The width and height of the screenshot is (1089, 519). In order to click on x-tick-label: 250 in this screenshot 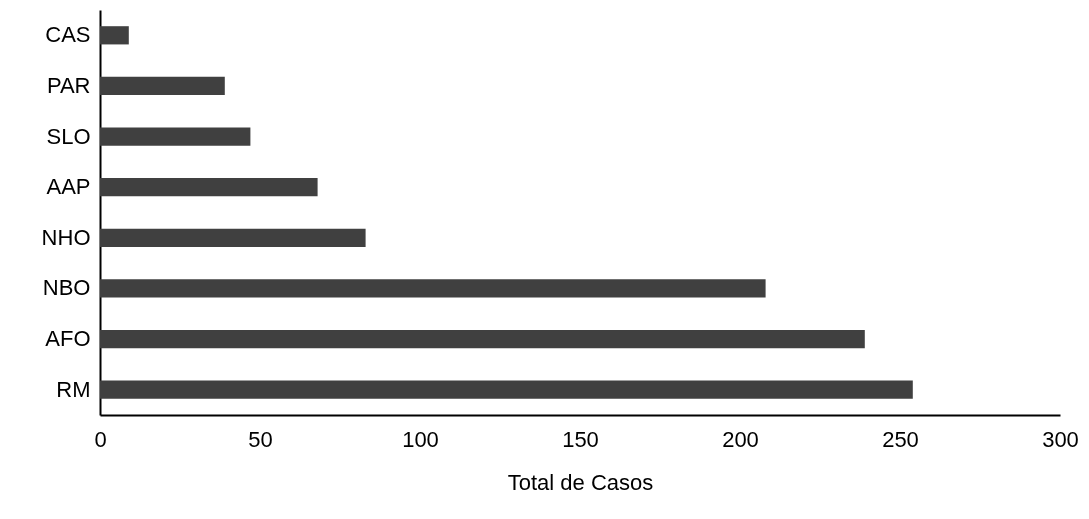, I will do `click(900, 439)`.